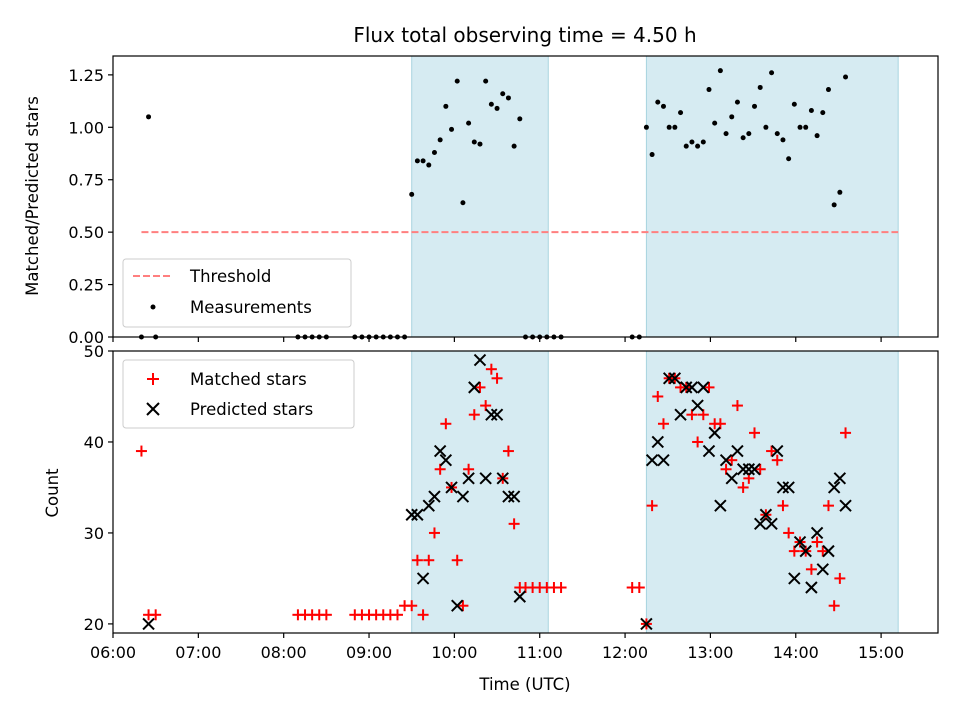 The height and width of the screenshot is (720, 960). What do you see at coordinates (230, 276) in the screenshot?
I see `legend-threshold-label: Threshold` at bounding box center [230, 276].